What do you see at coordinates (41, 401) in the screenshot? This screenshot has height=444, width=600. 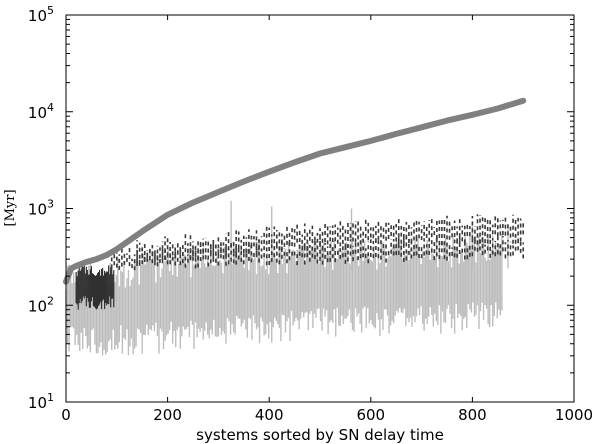 I see `y-tick-label: 10¹` at bounding box center [41, 401].